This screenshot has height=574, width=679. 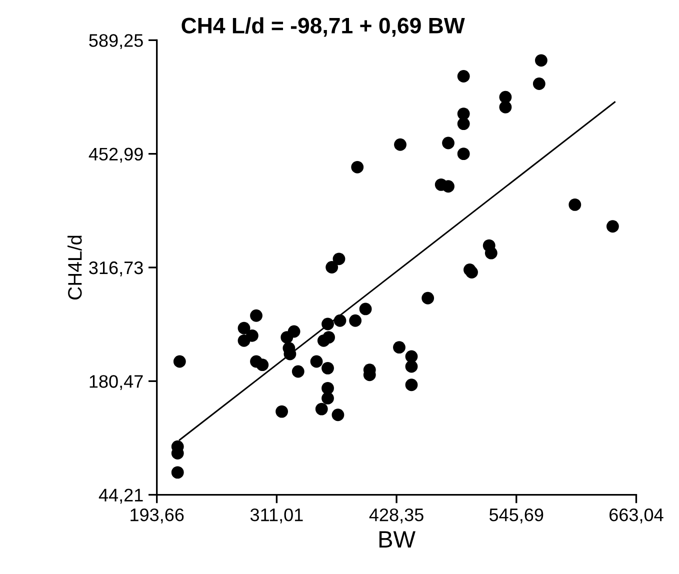 I want to click on y-tick-label: 180,47, so click(x=116, y=382).